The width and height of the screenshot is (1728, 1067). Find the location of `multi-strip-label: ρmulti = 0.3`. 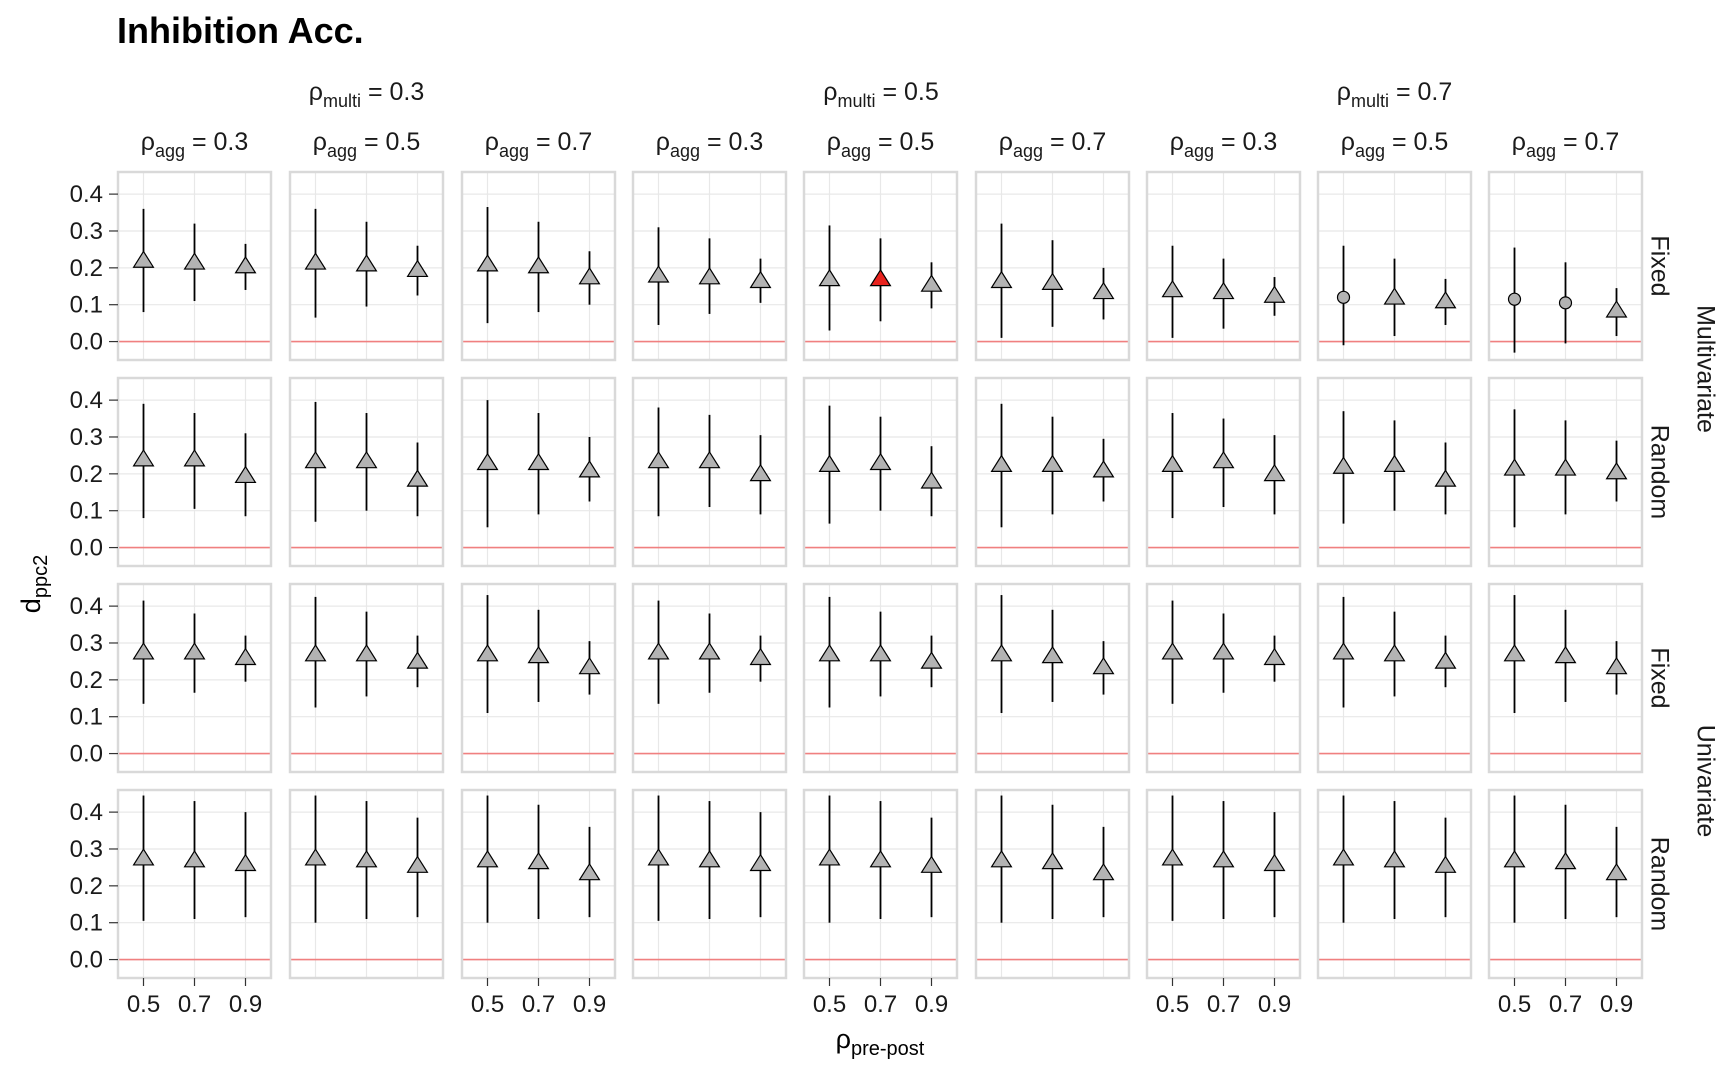

multi-strip-label: ρmulti = 0.3 is located at coordinates (367, 94).